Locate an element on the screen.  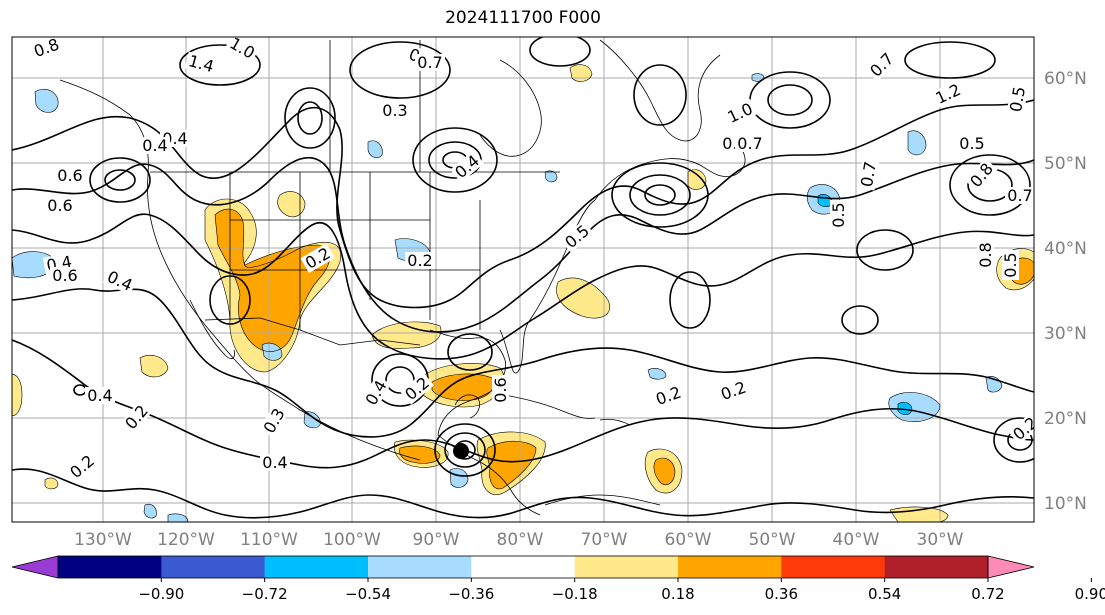
coastline-hudson-bay is located at coordinates (510, 108).